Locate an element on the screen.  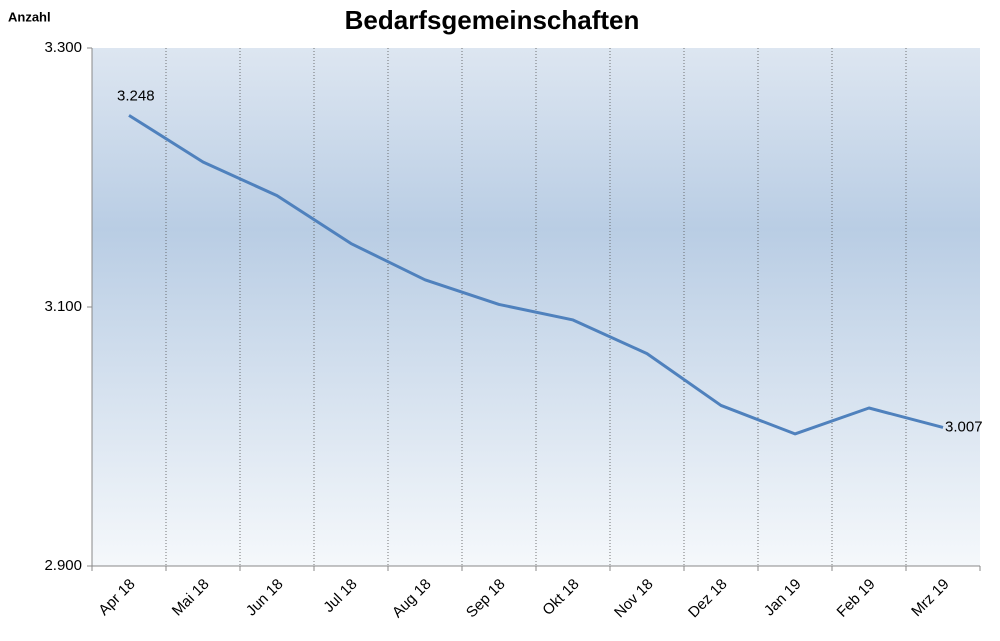
x-tick-label: Sep 18 is located at coordinates (486, 599).